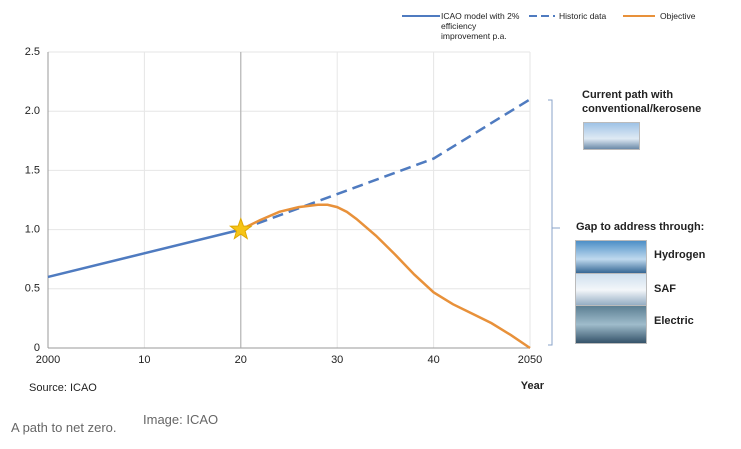 This screenshot has width=741, height=449. What do you see at coordinates (642, 102) in the screenshot?
I see `current-path-label: Current path with conventional/kerosene` at bounding box center [642, 102].